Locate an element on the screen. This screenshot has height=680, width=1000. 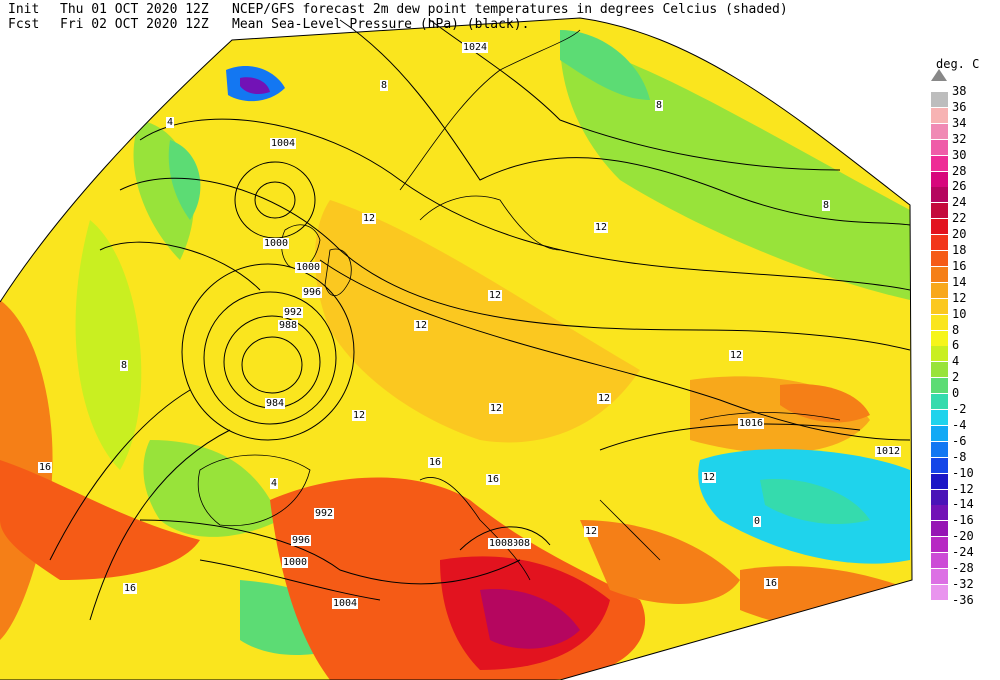
legend-level-label: 12 is located at coordinates (959, 297).